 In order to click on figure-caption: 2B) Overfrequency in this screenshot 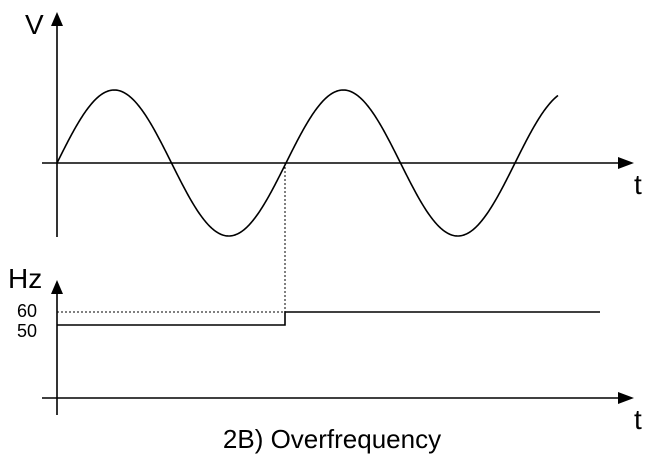, I will do `click(332, 439)`.